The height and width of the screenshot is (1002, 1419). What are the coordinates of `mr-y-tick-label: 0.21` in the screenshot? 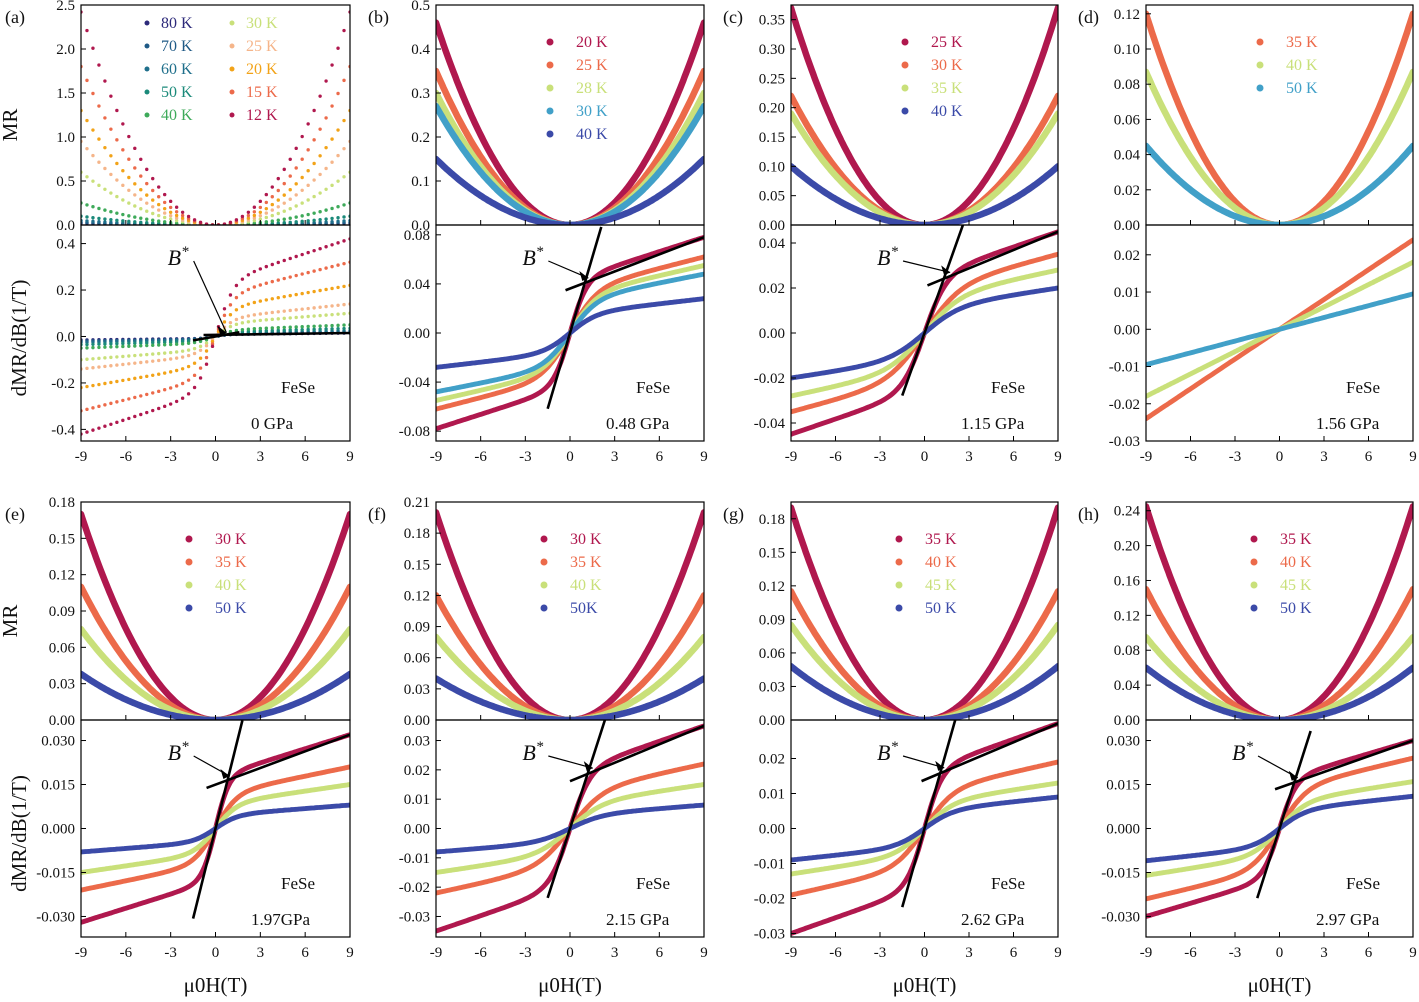 It's located at (417, 503).